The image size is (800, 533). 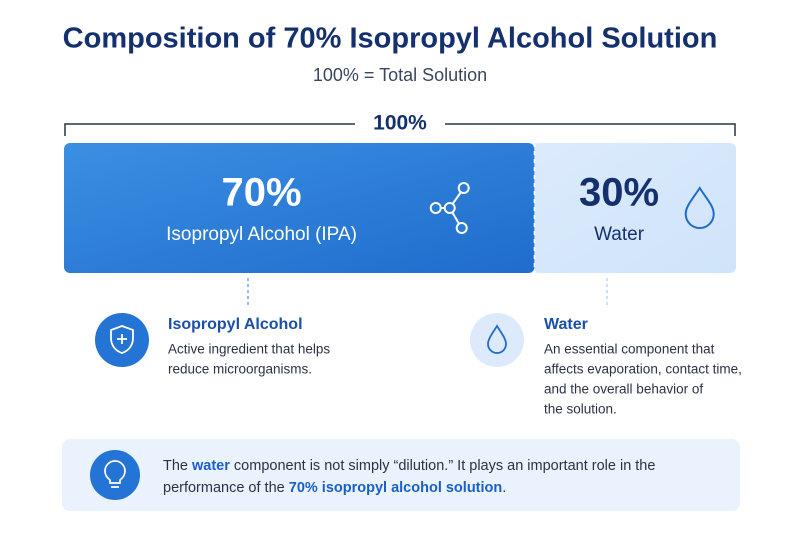 I want to click on card-text: and the overall behavior of, so click(x=623, y=389).